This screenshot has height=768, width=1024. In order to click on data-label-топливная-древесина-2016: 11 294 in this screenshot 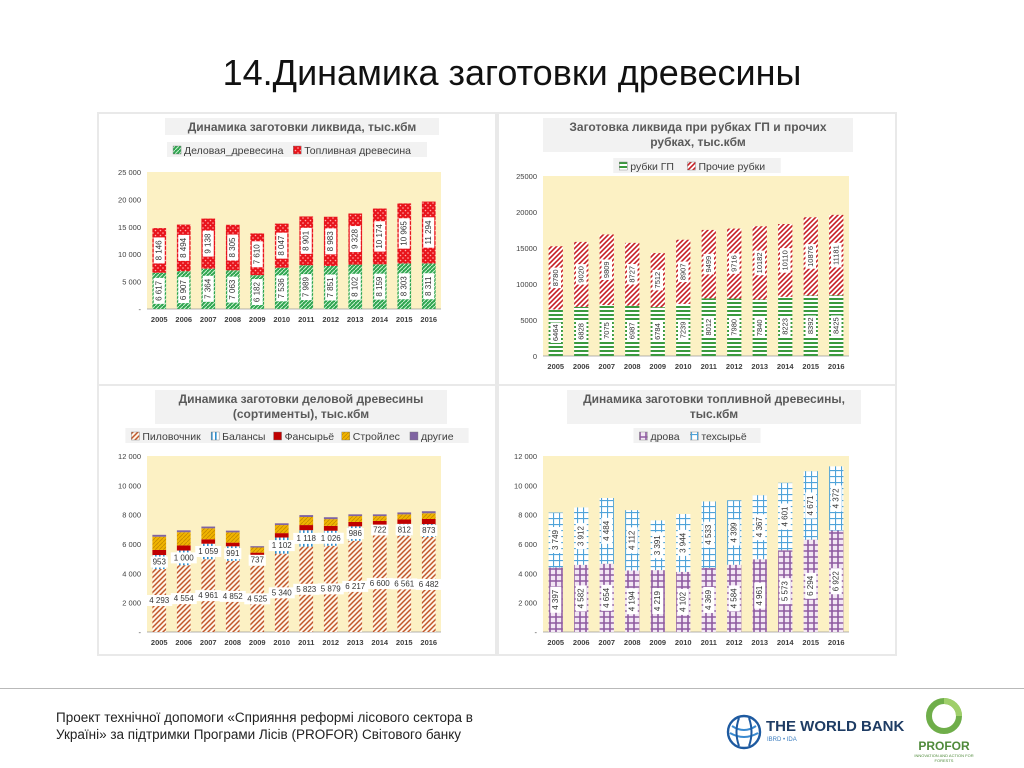, I will do `click(428, 232)`.